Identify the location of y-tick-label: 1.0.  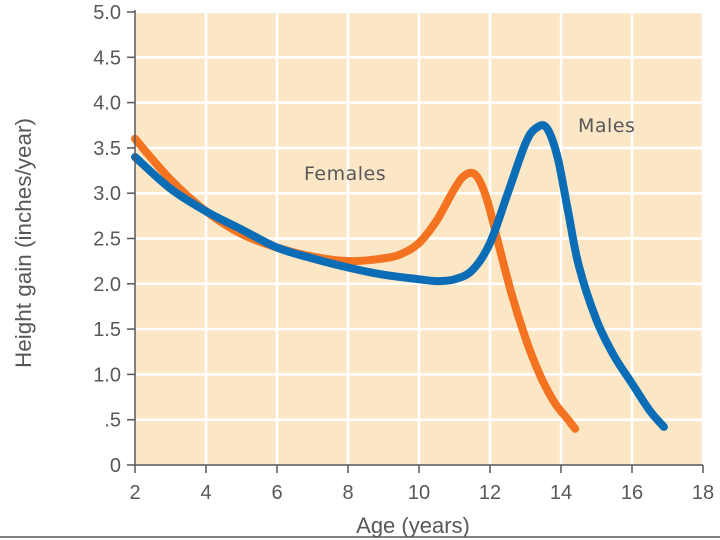
(107, 375).